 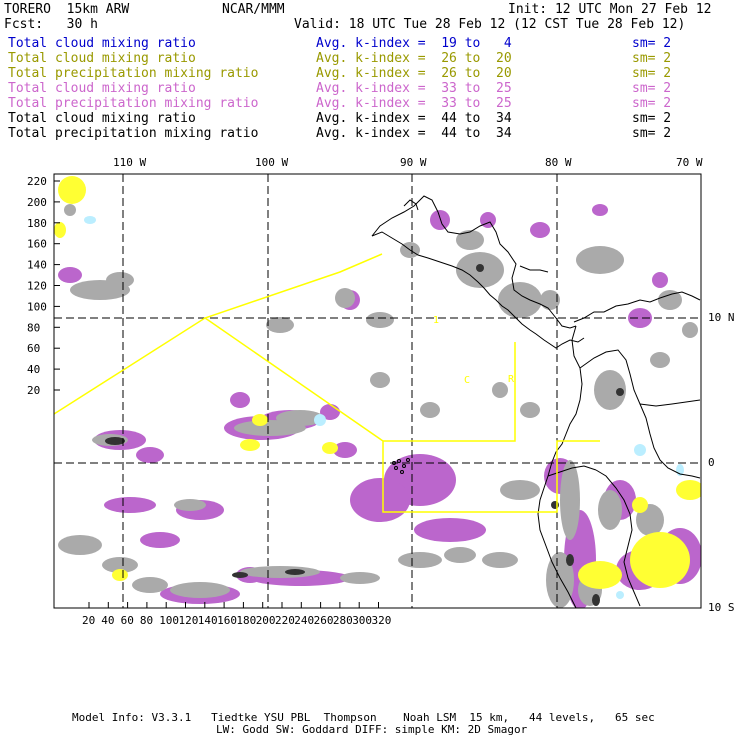 I want to click on lon-label: 70 W, so click(x=689, y=162).